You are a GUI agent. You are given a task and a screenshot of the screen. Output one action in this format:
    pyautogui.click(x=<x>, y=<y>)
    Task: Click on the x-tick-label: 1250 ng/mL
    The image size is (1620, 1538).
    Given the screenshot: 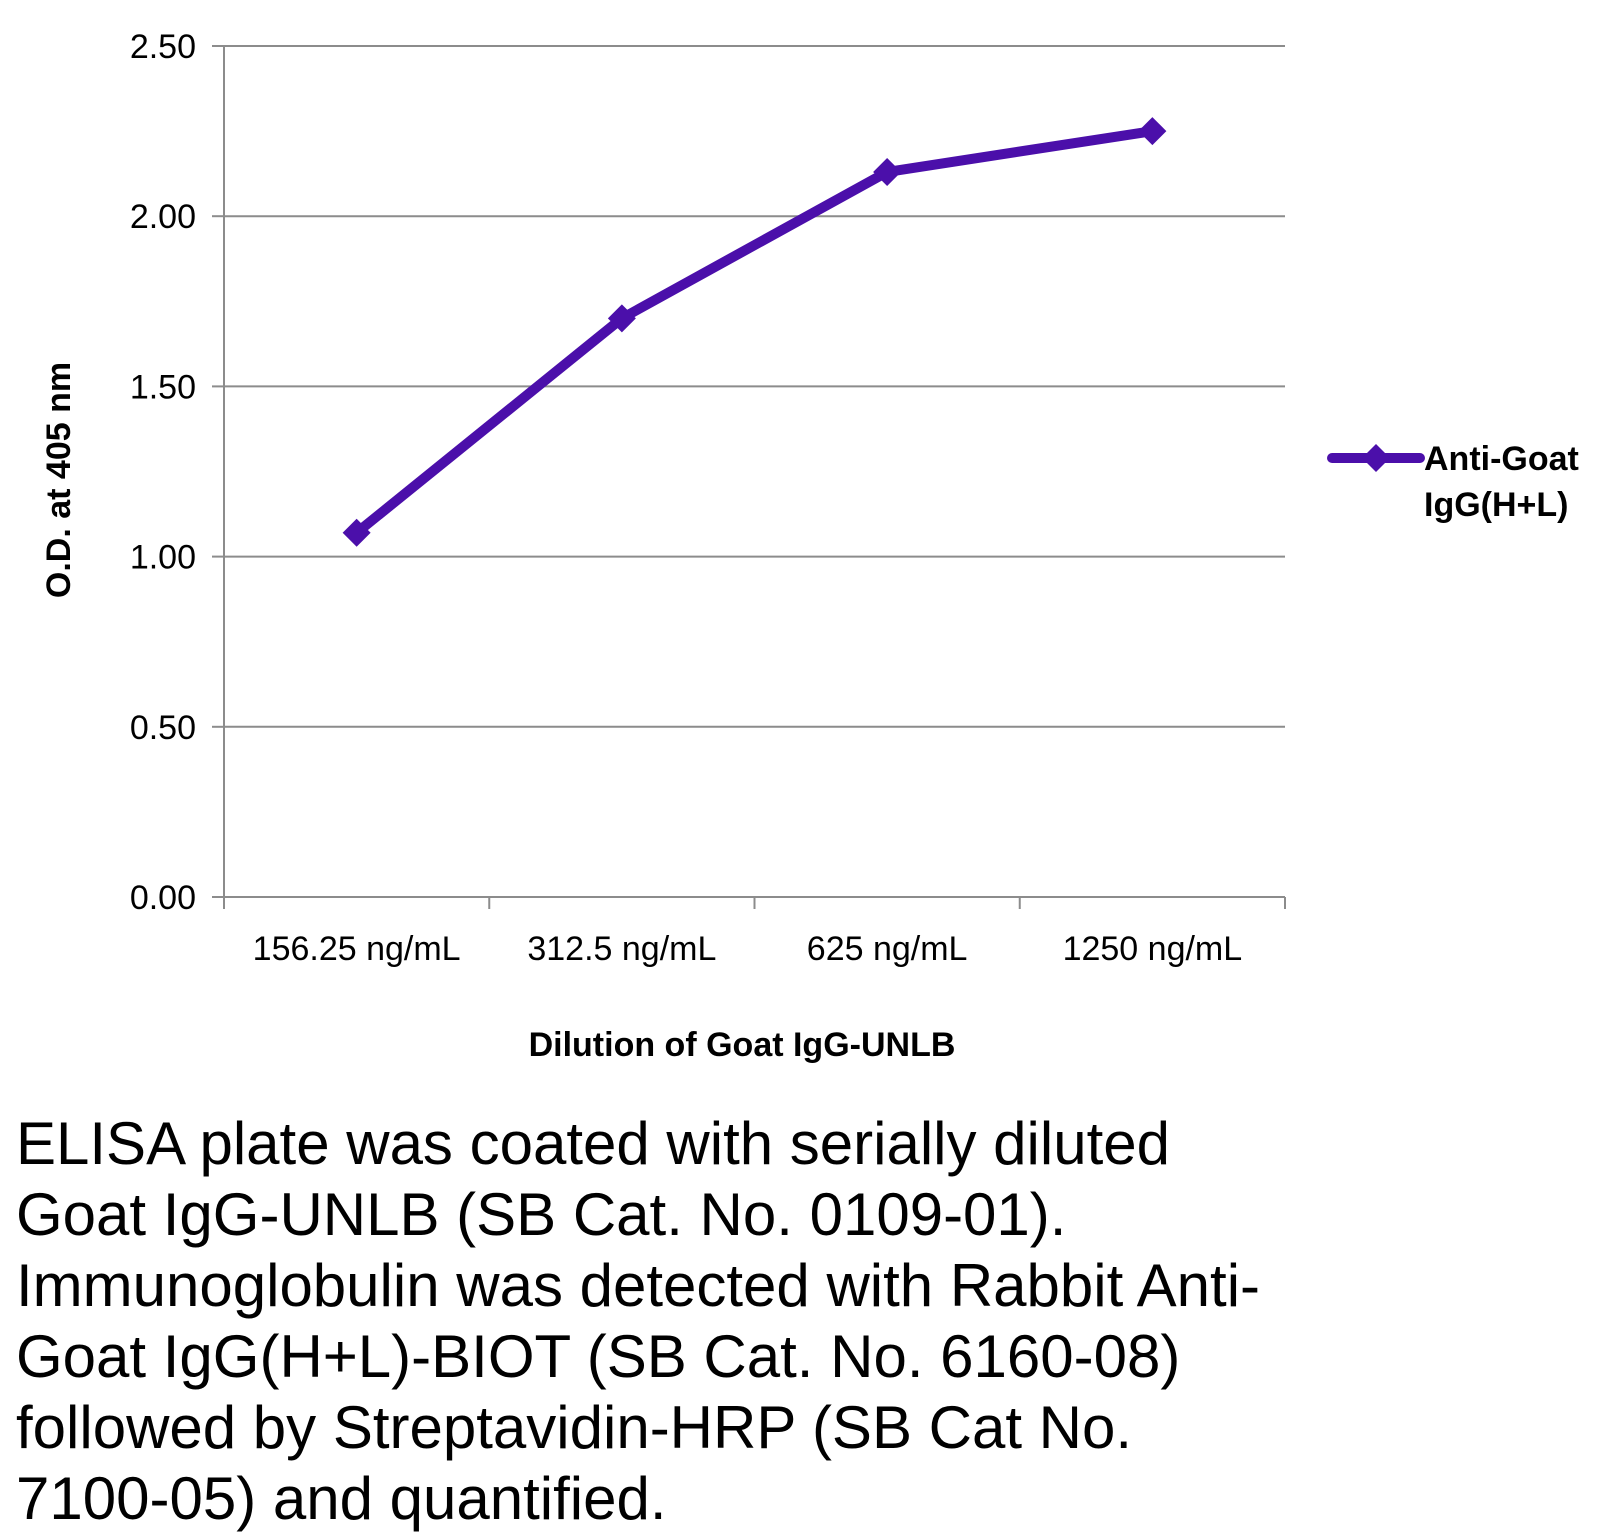 What is the action you would take?
    pyautogui.click(x=1153, y=949)
    